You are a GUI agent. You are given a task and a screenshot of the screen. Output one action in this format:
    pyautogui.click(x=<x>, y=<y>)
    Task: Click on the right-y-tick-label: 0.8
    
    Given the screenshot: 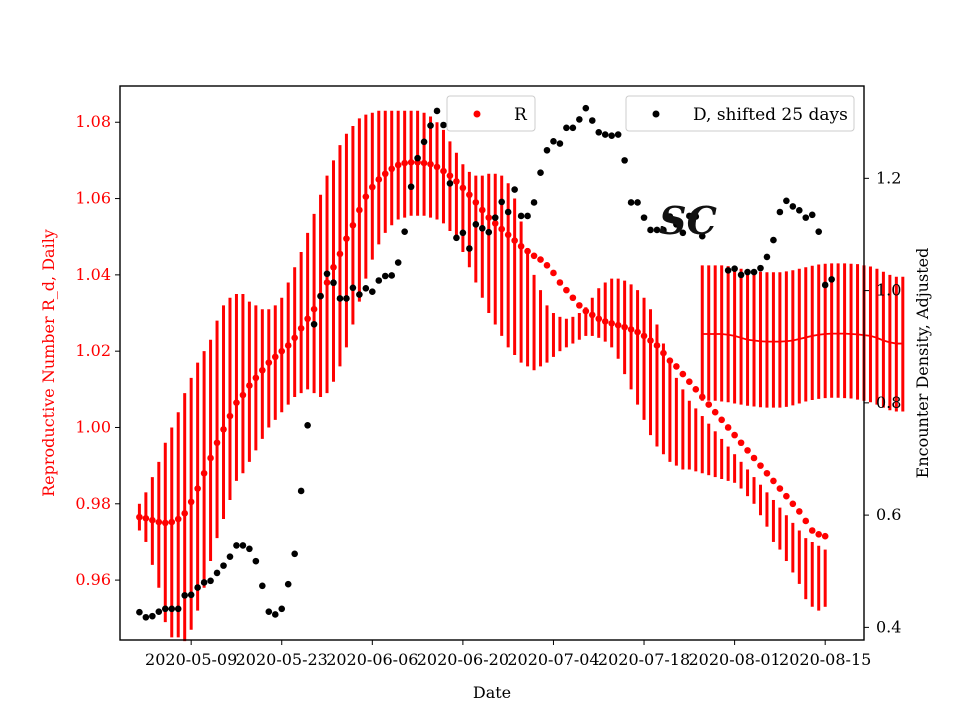 What is the action you would take?
    pyautogui.click(x=888, y=402)
    